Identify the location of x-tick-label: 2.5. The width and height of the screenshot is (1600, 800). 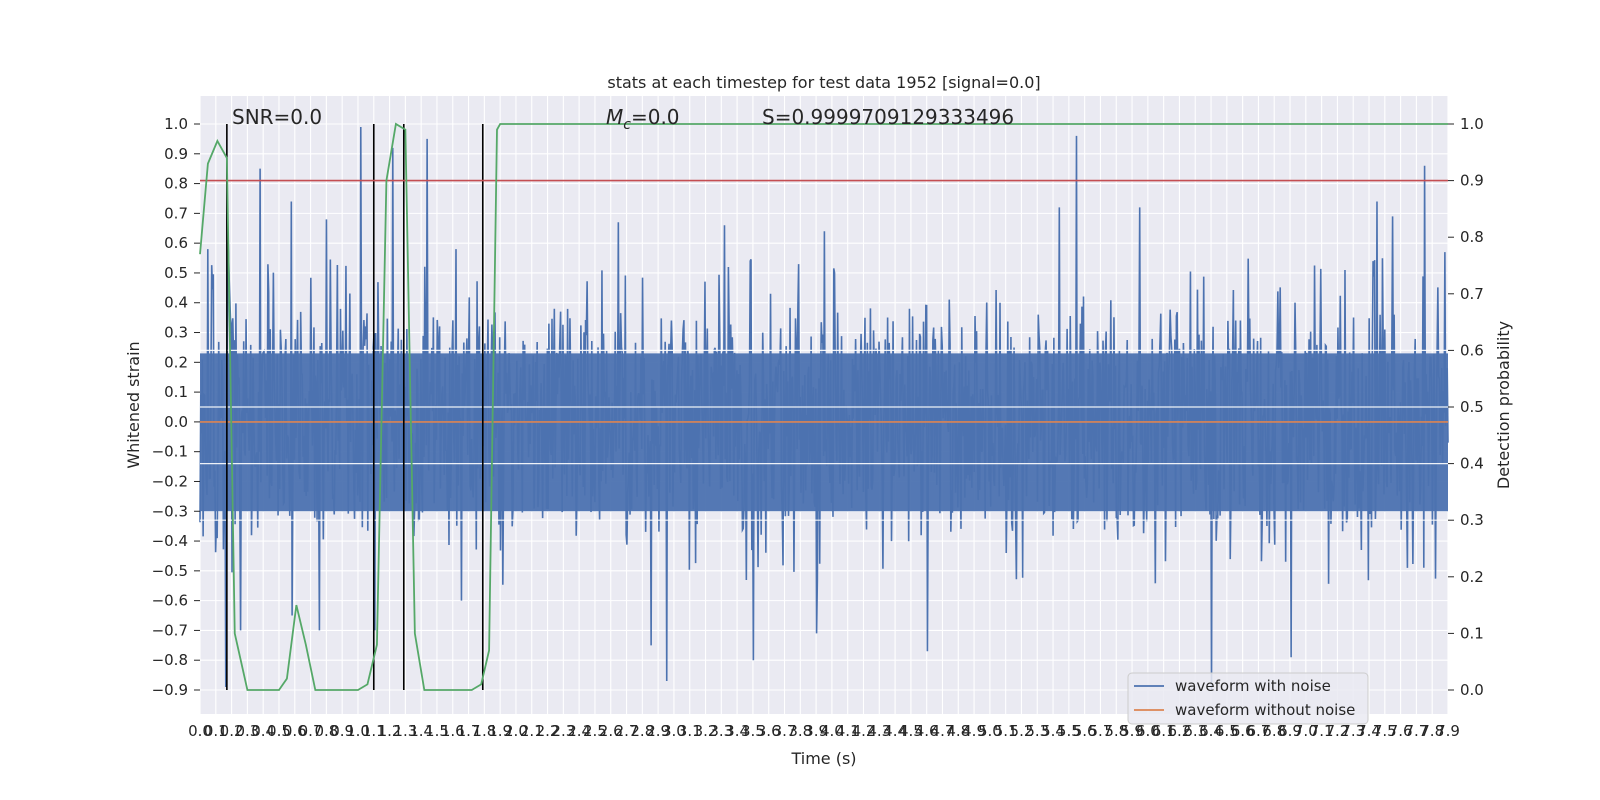
(595, 731).